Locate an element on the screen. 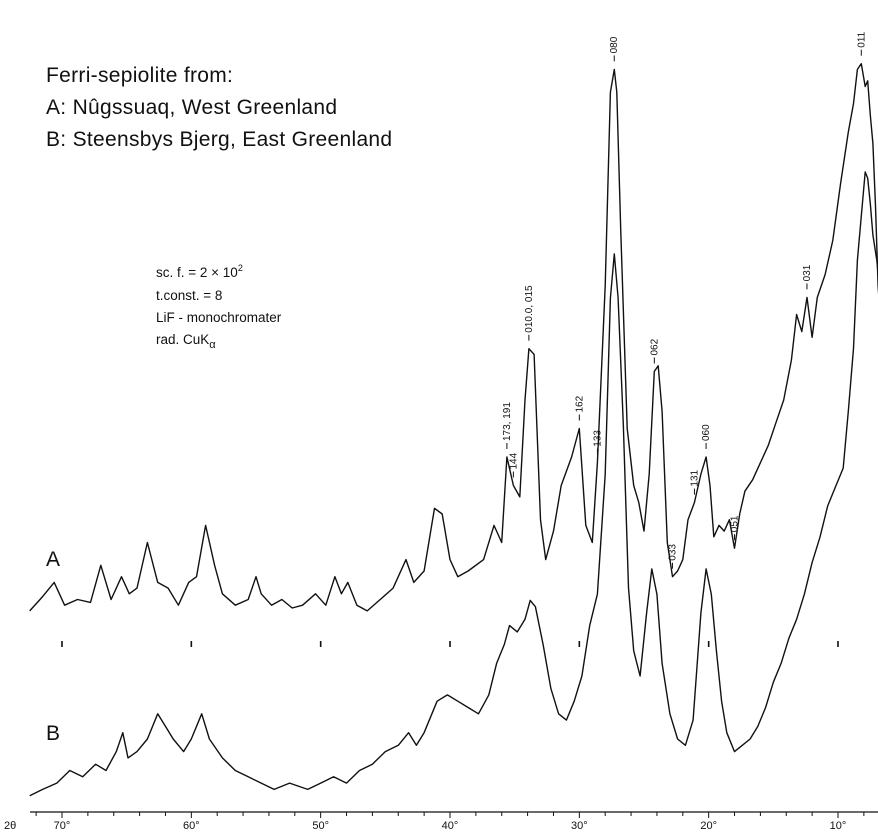 Image resolution: width=878 pixels, height=833 pixels. trace-label-a: A is located at coordinates (53, 559).